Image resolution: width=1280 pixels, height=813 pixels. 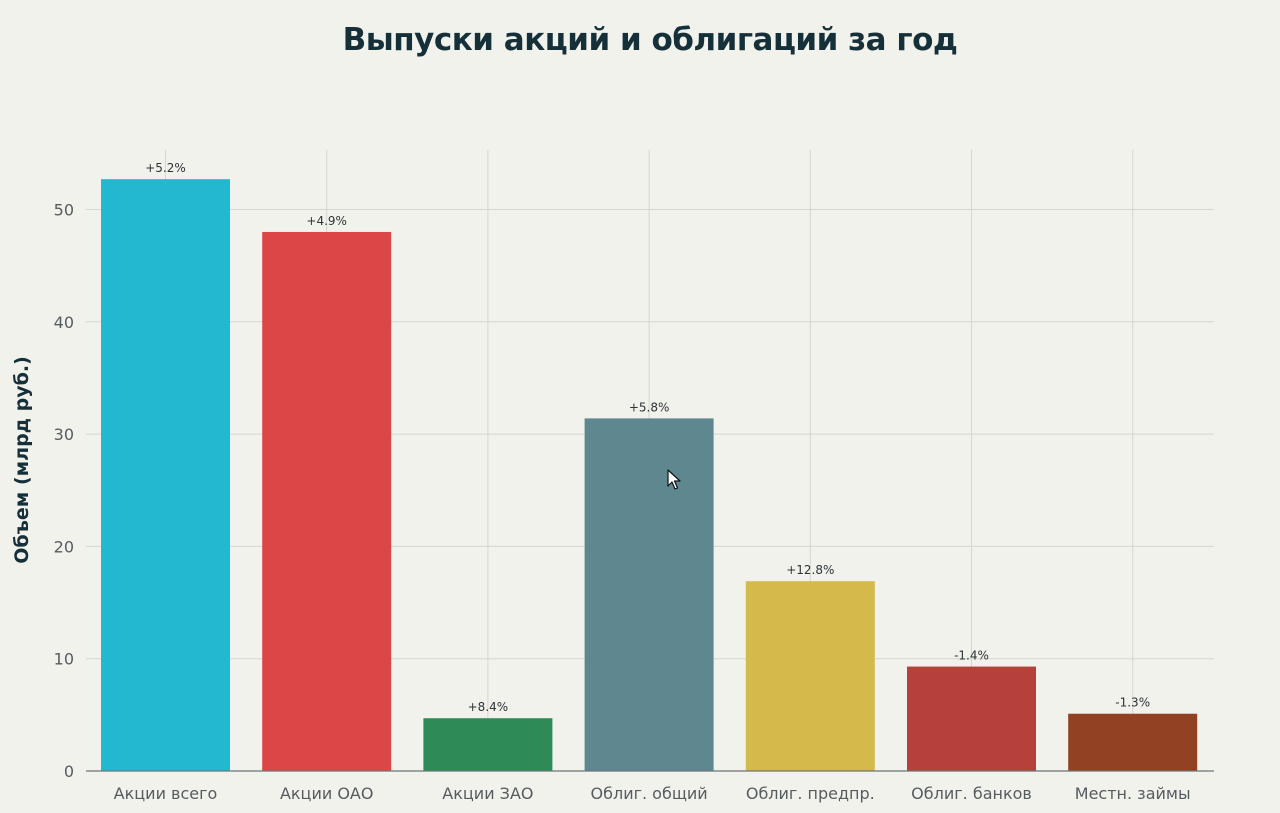 I want to click on data-label: -1.4%, so click(x=971, y=656).